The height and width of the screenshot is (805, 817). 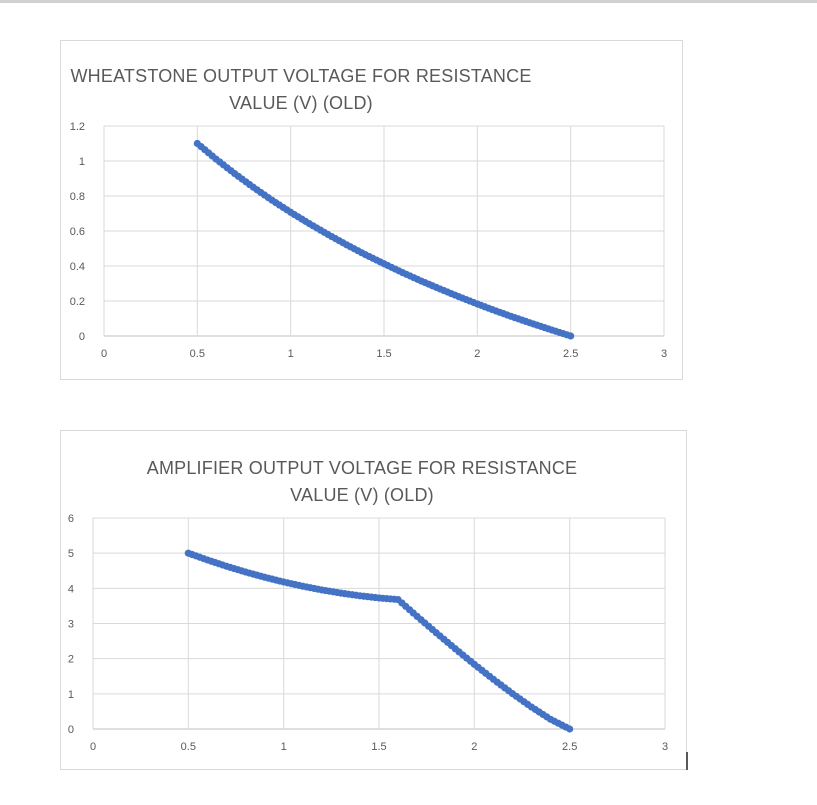 I want to click on chart-resize-handle, so click(x=687, y=761).